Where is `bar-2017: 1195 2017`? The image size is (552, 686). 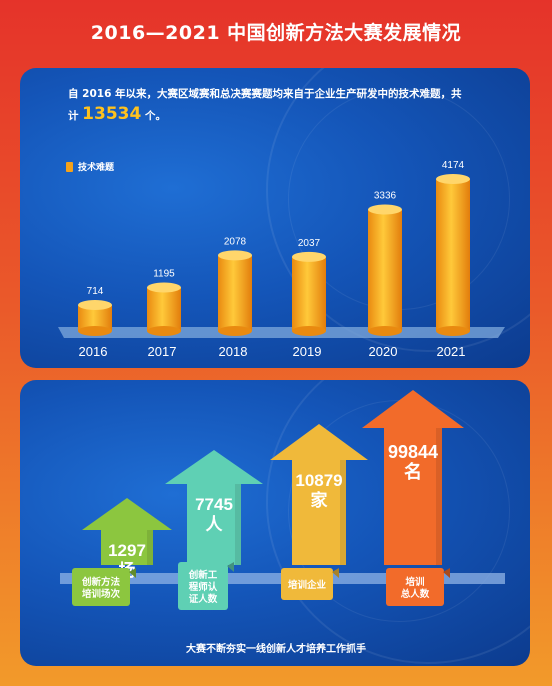
bar-2017: 1195 2017 is located at coordinates (164, 313).